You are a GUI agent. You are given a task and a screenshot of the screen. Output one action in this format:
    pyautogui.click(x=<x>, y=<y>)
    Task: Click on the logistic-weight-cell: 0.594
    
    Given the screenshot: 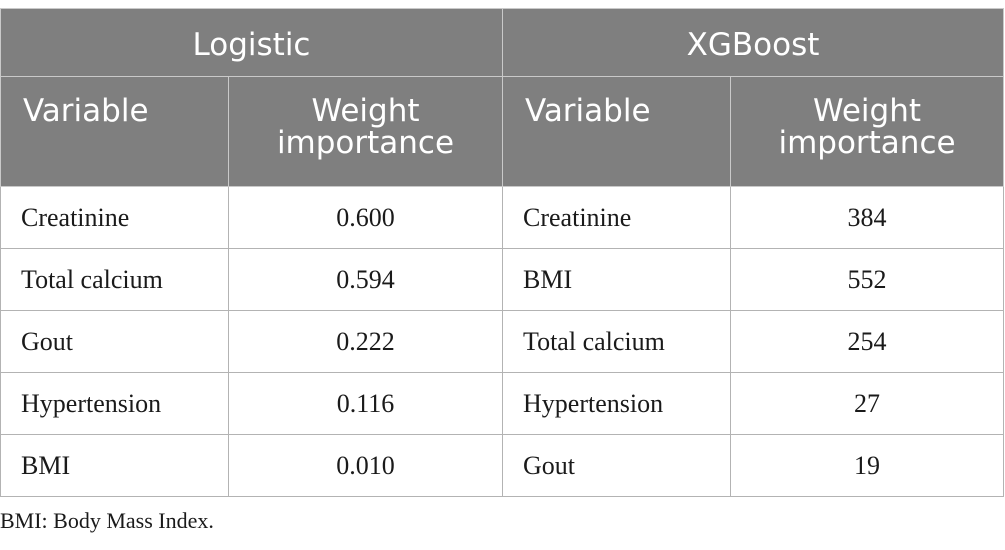 What is the action you would take?
    pyautogui.click(x=365, y=279)
    